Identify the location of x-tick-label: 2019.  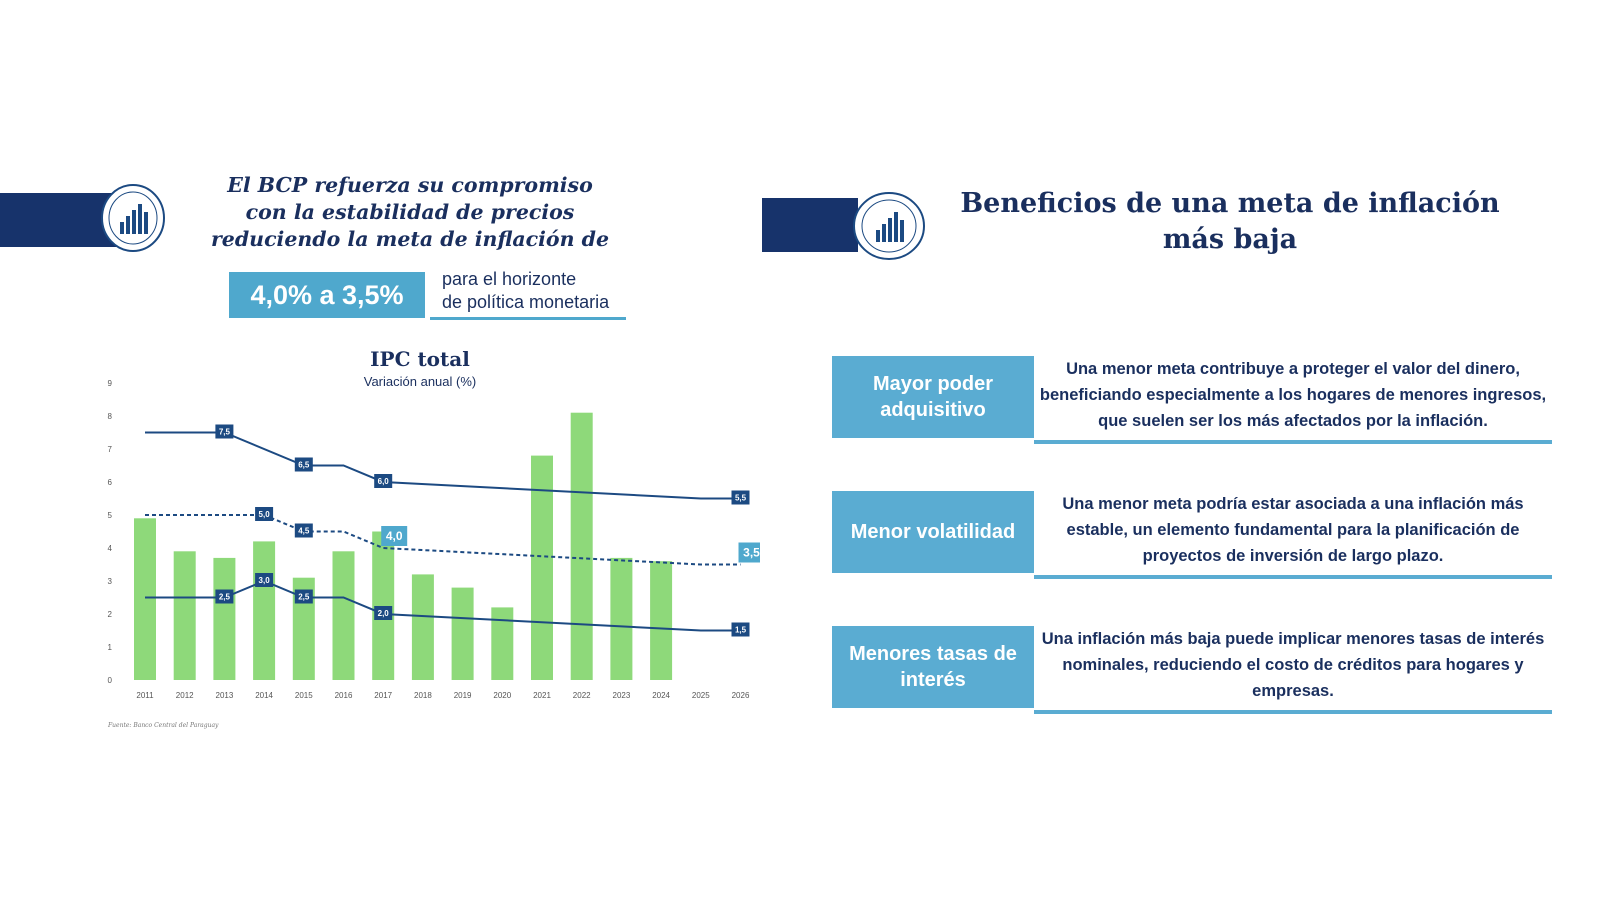
(463, 695).